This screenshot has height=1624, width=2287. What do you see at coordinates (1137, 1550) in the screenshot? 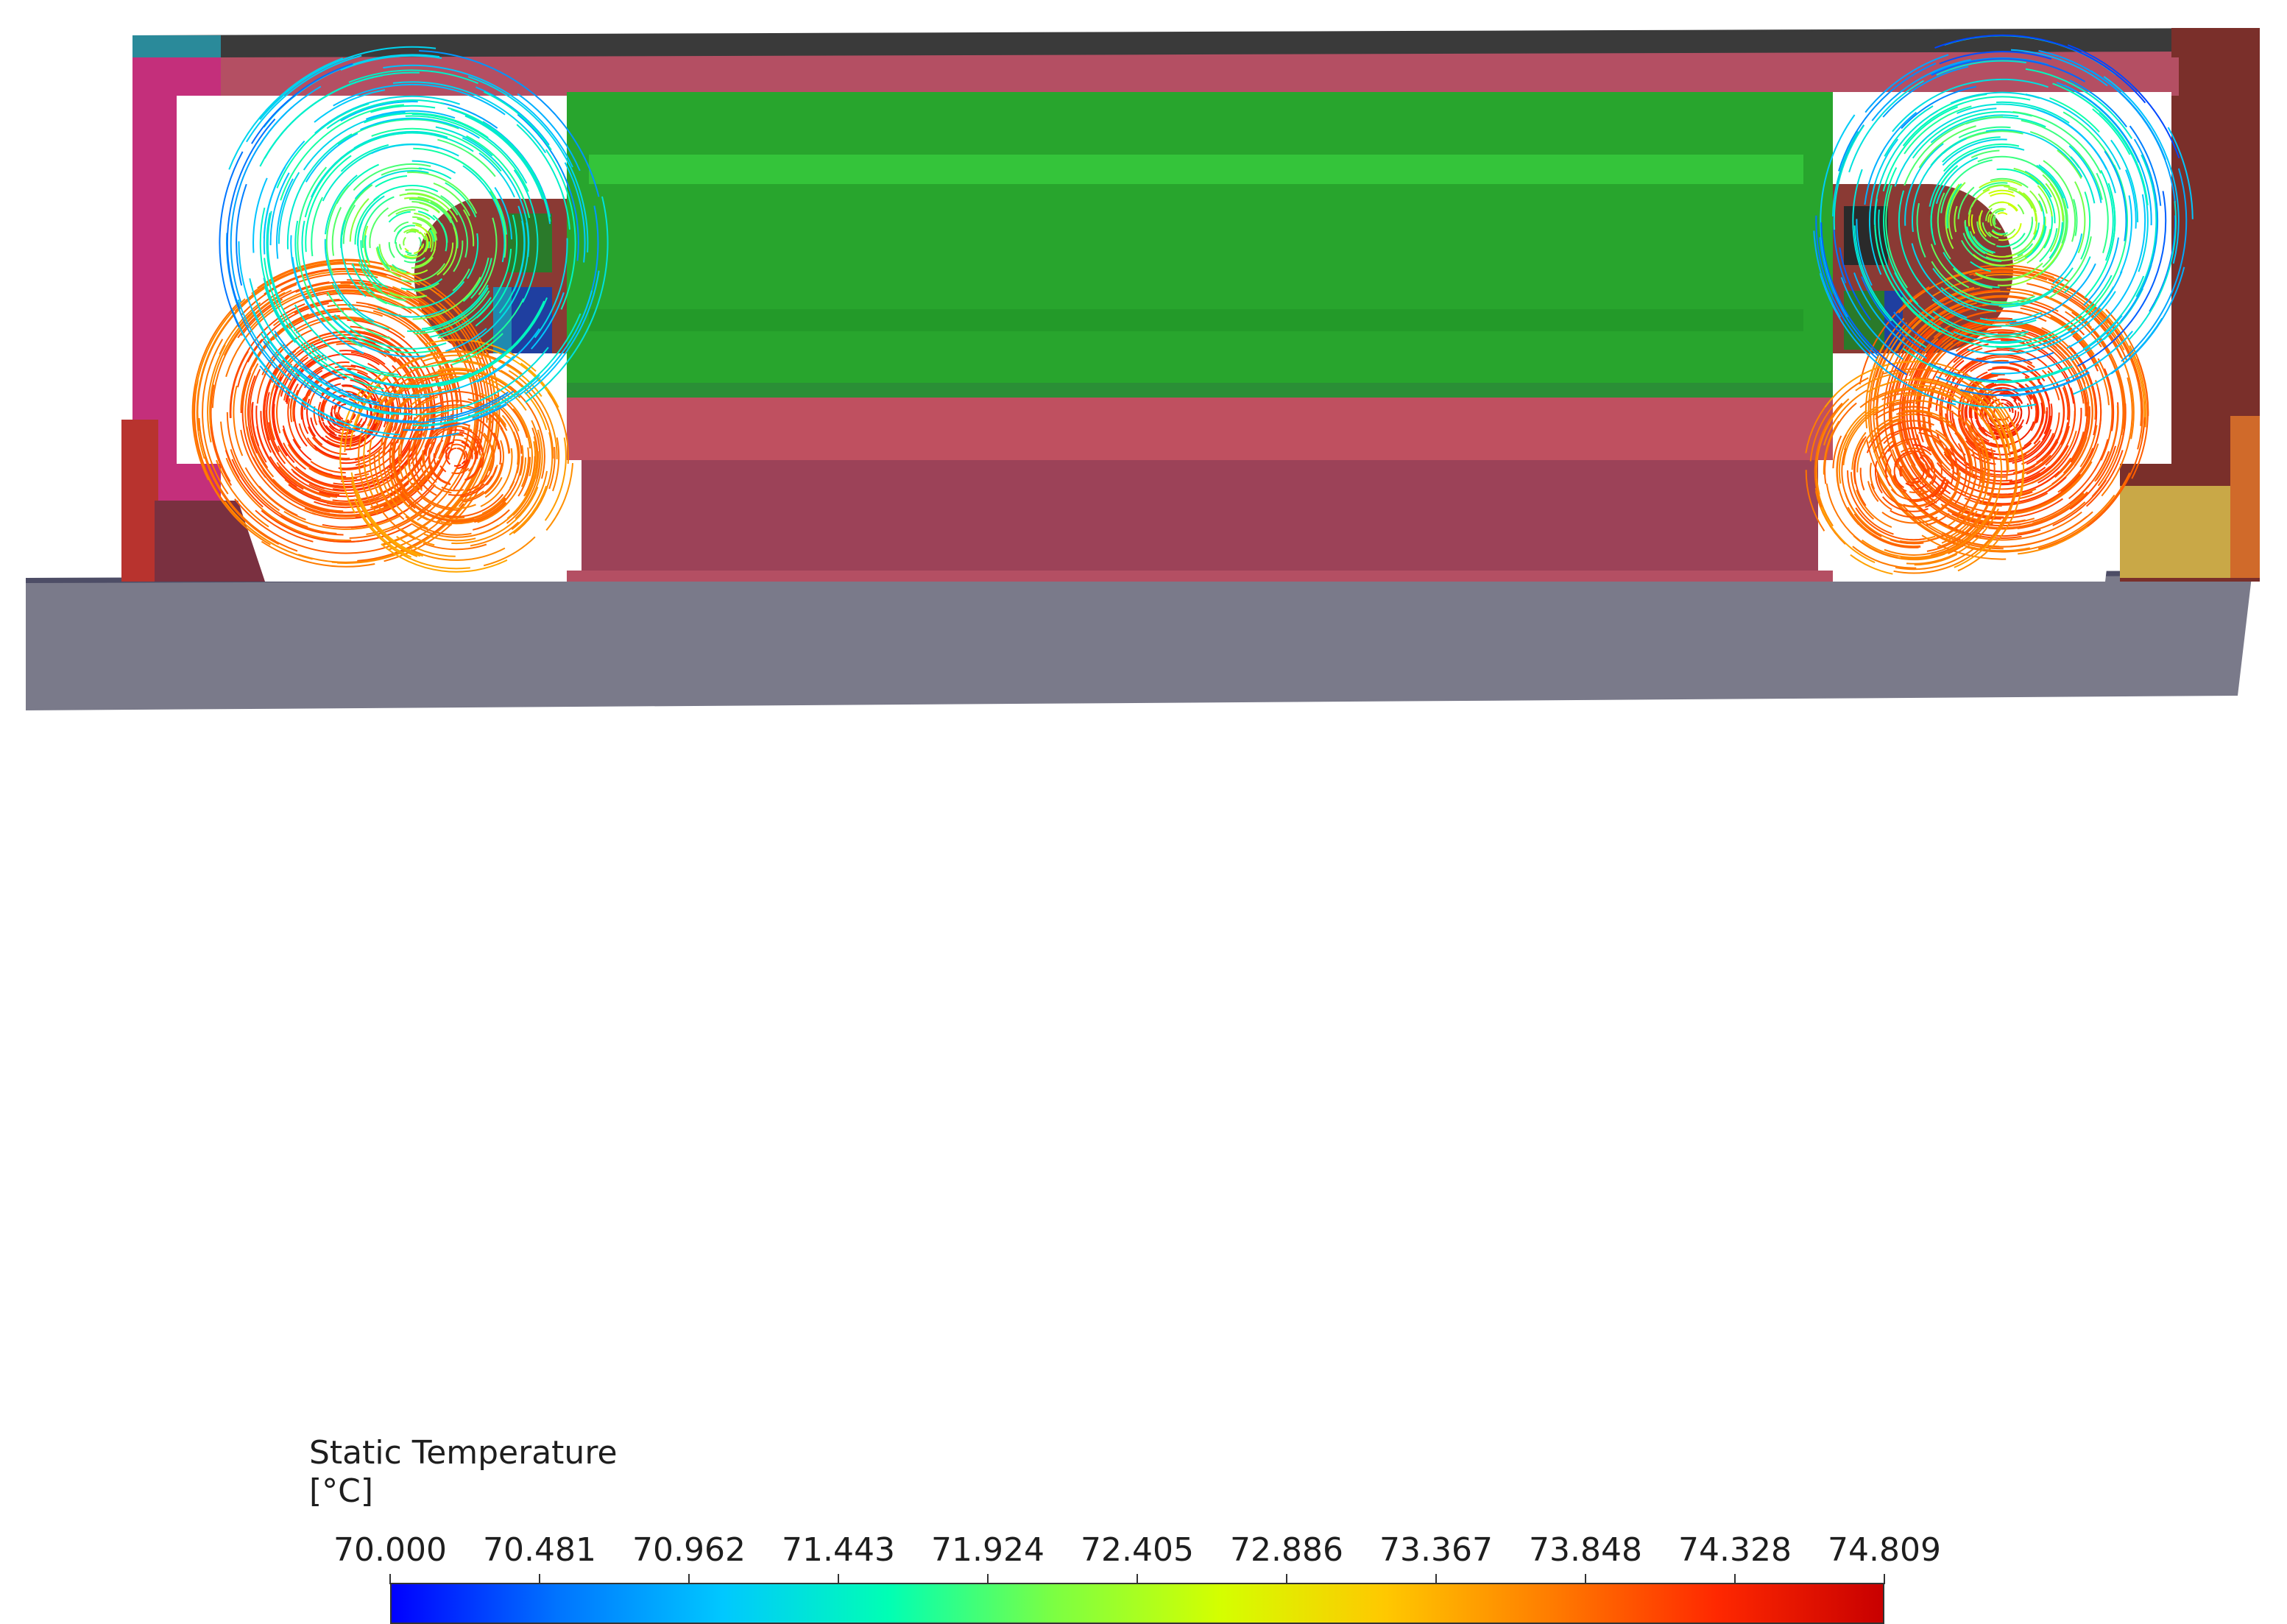
I see `legend-tick-label: 72.405` at bounding box center [1137, 1550].